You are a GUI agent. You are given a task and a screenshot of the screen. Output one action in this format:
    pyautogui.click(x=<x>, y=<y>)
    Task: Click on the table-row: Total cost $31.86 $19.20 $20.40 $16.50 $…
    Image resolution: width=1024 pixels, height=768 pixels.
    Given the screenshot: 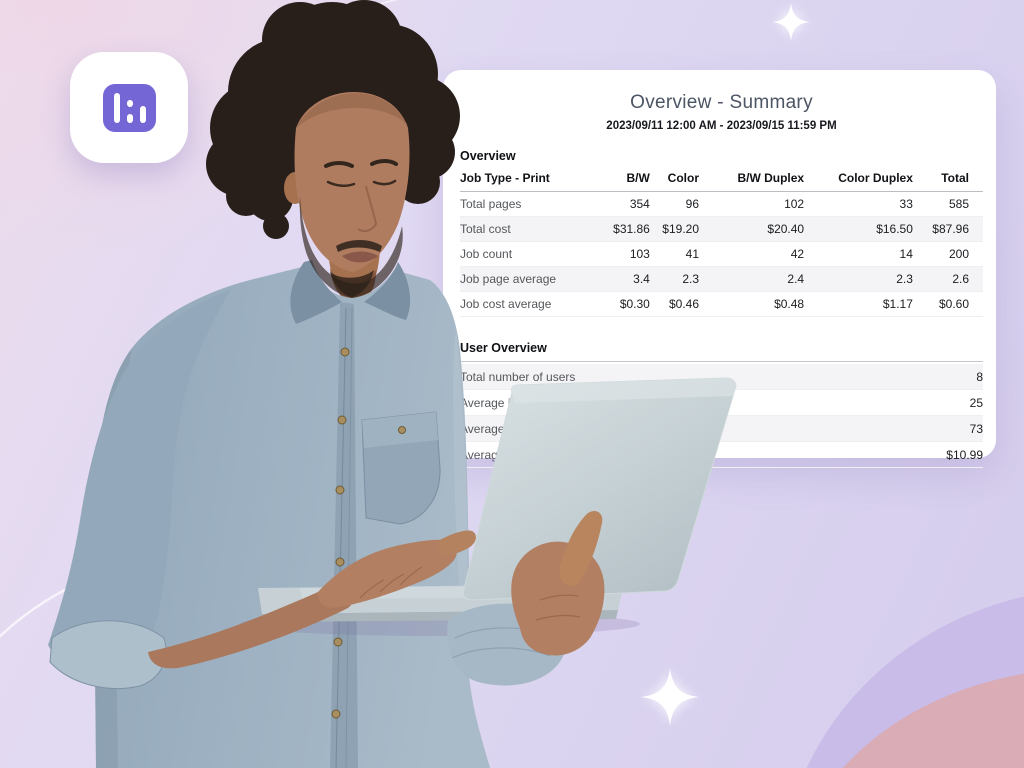 What is the action you would take?
    pyautogui.click(x=721, y=229)
    